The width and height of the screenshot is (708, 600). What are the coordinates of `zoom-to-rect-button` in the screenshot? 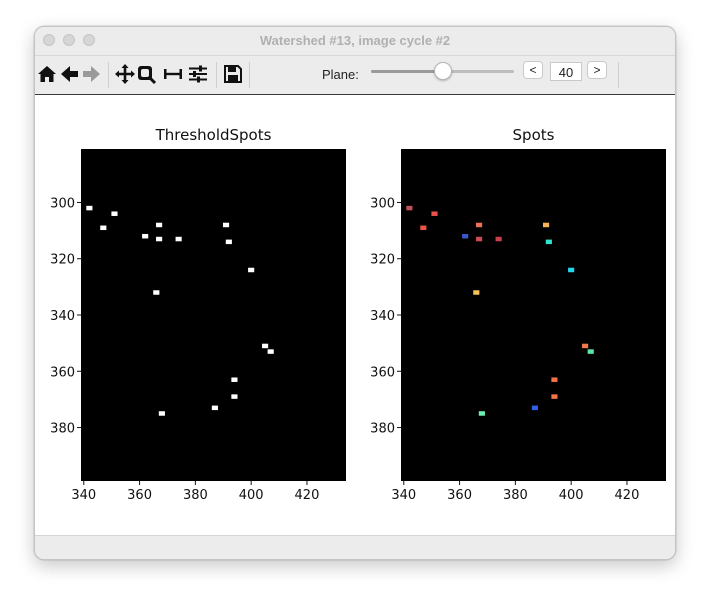 It's located at (146, 74).